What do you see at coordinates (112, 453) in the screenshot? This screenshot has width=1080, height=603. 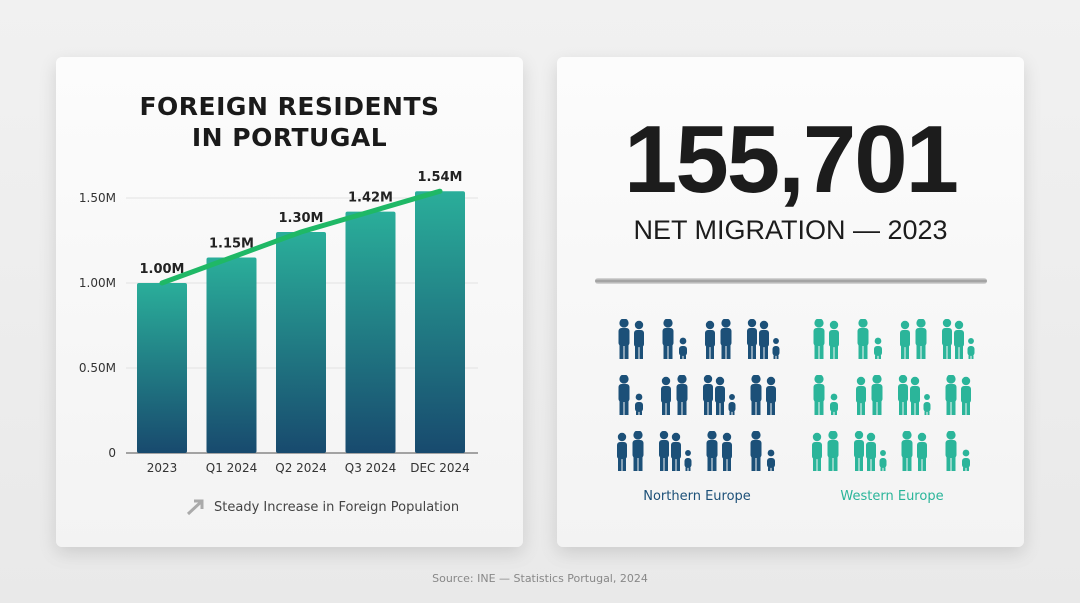 I see `y-tick-label: 0` at bounding box center [112, 453].